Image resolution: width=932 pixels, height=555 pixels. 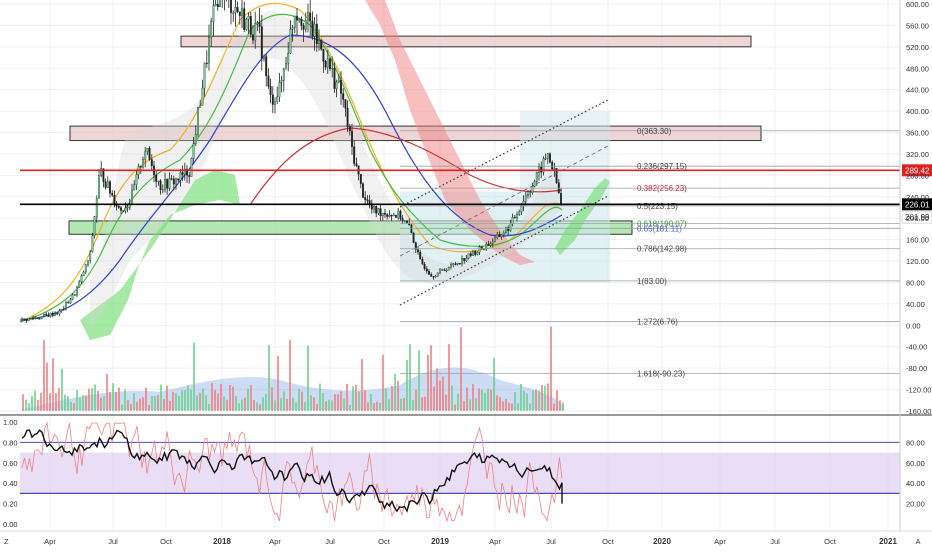 I want to click on cloud-red, so click(x=450, y=132).